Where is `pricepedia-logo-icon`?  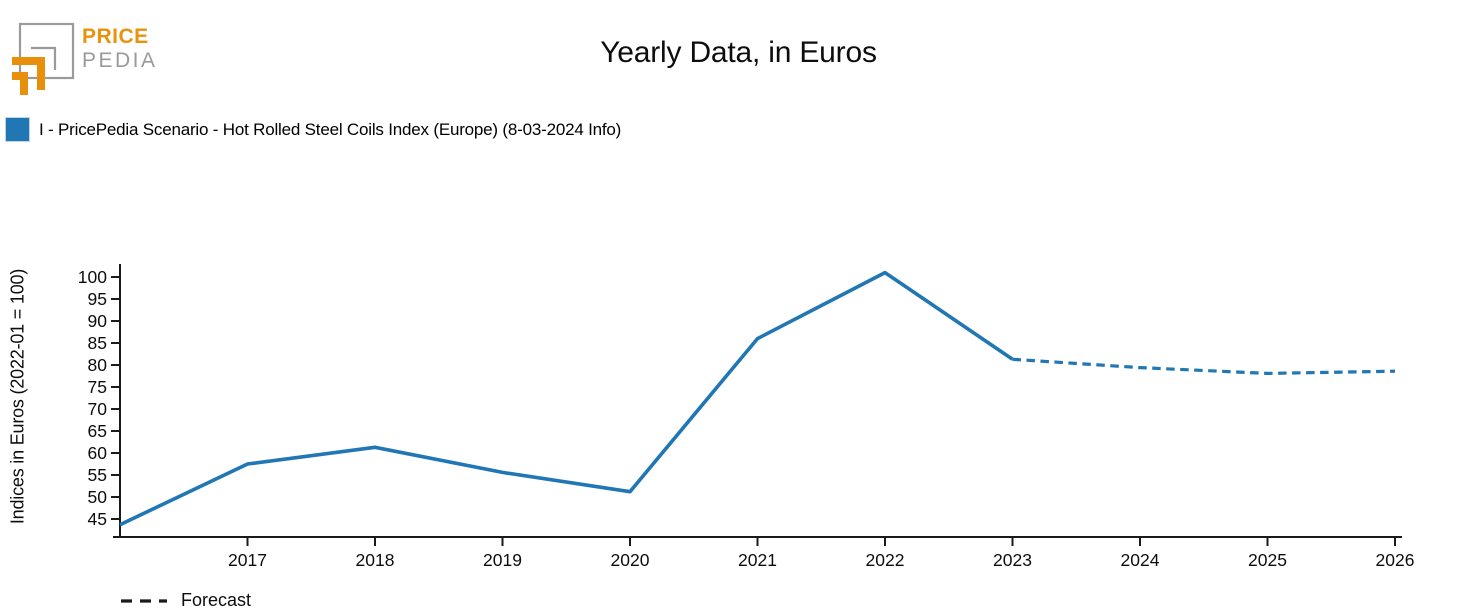 pricepedia-logo-icon is located at coordinates (43, 58).